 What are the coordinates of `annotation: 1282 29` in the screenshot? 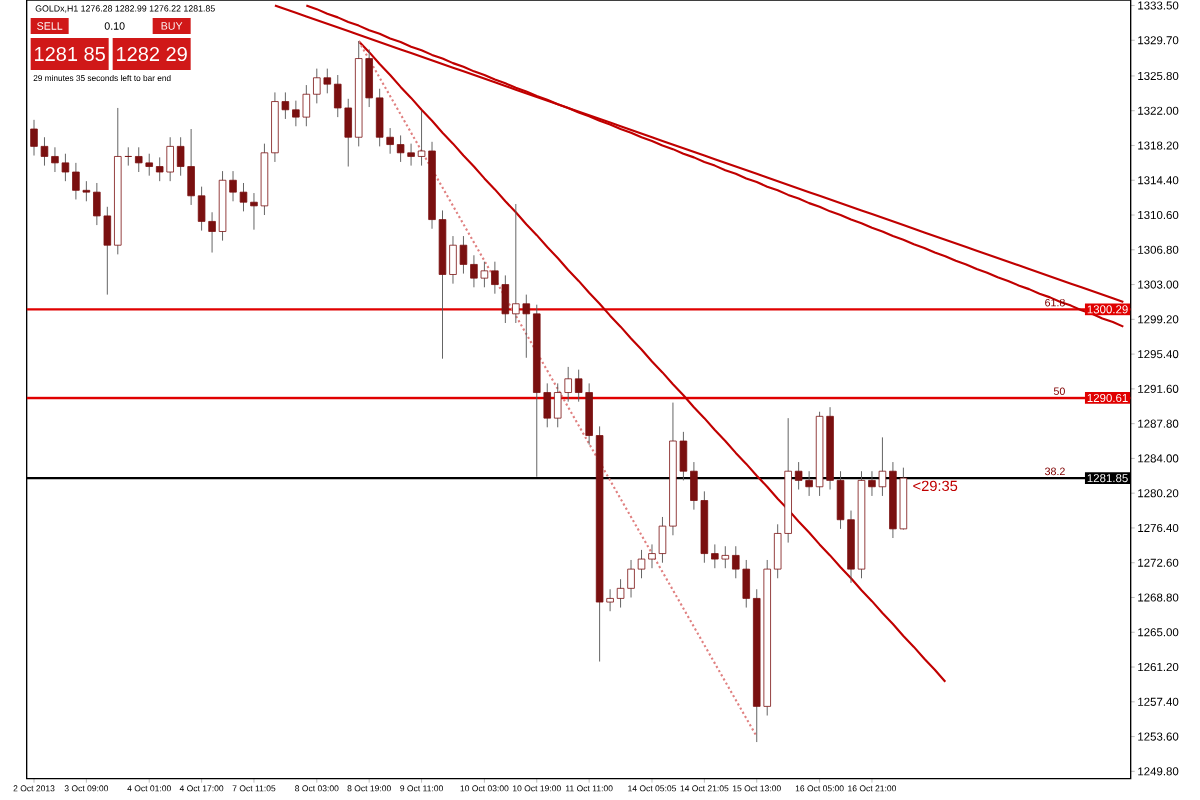 It's located at (152, 54).